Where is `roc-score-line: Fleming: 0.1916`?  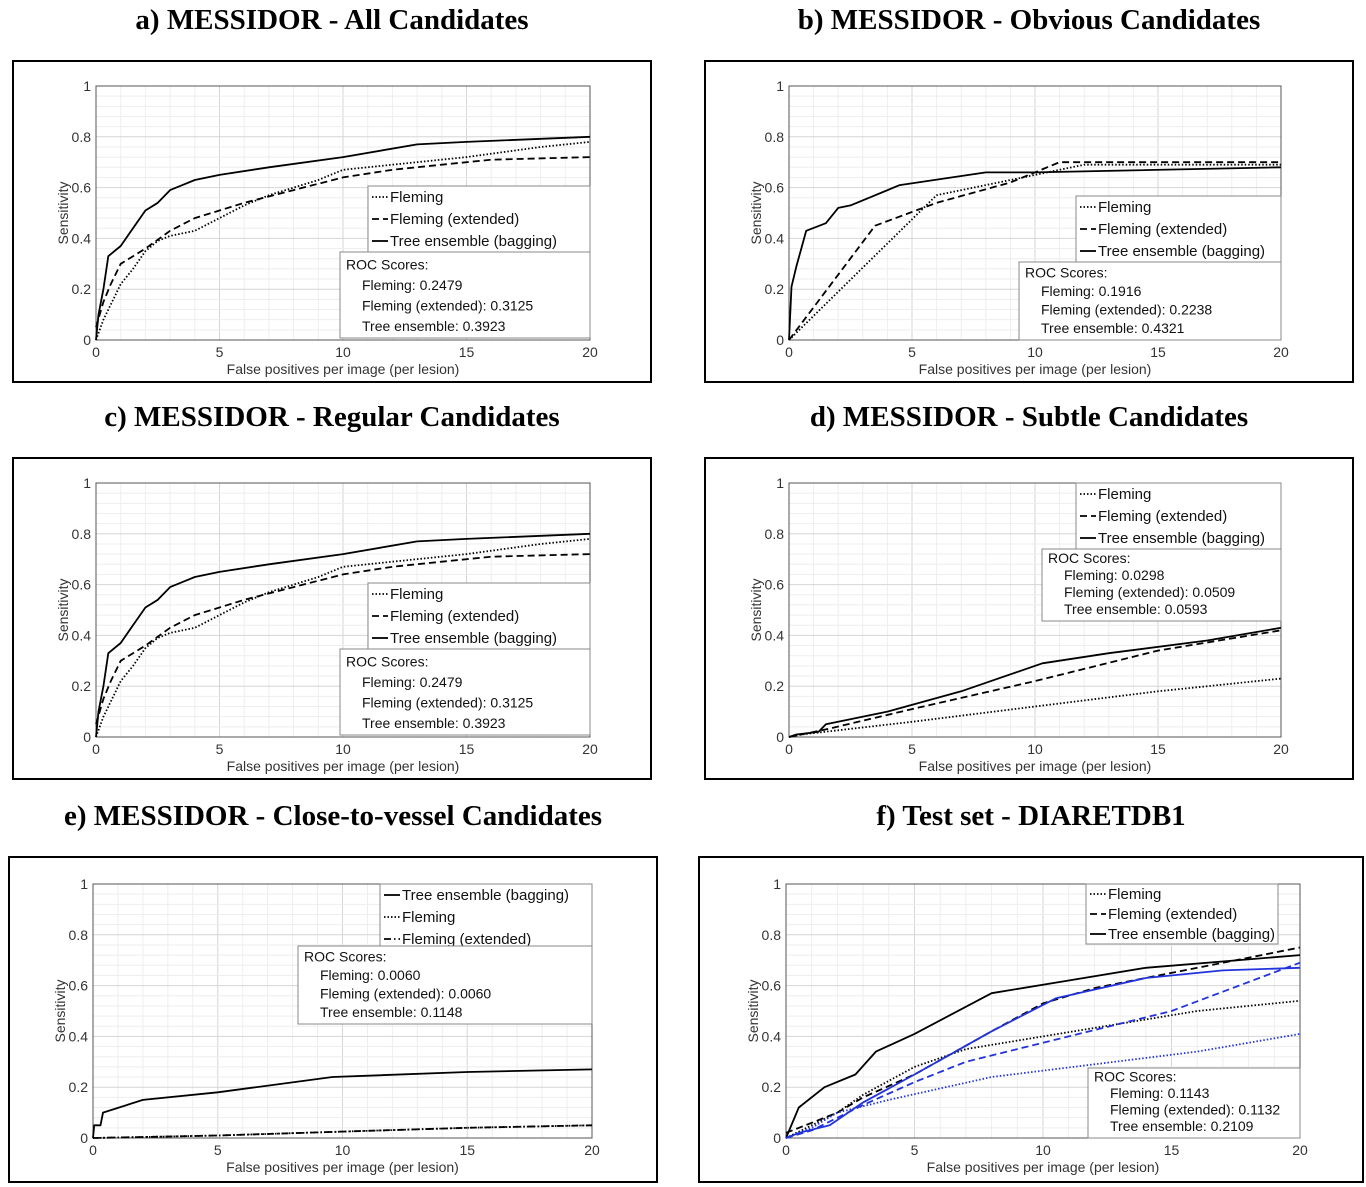
roc-score-line: Fleming: 0.1916 is located at coordinates (1091, 291).